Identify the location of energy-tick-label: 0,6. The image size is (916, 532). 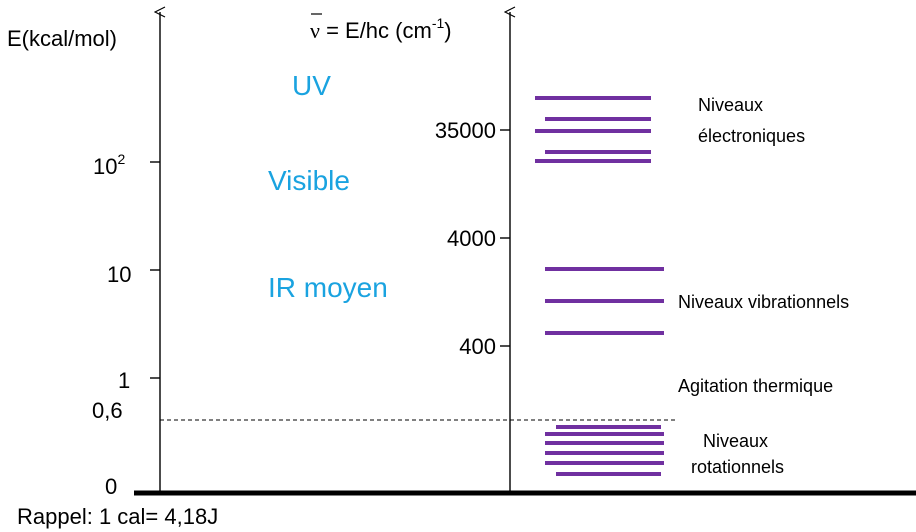
(107, 410).